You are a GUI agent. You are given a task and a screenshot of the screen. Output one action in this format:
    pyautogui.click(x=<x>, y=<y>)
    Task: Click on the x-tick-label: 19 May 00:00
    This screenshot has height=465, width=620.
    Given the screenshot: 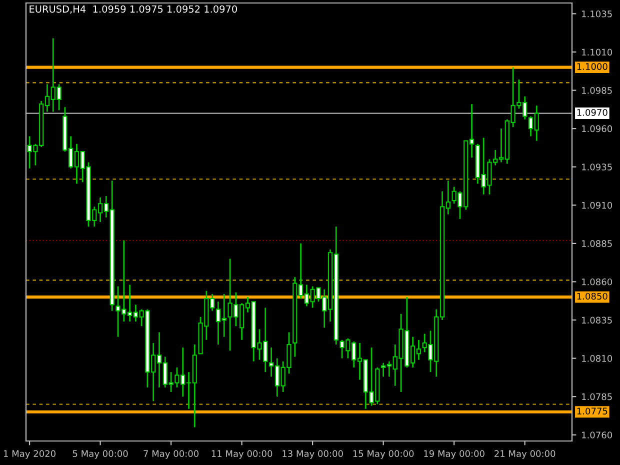 What is the action you would take?
    pyautogui.click(x=454, y=454)
    